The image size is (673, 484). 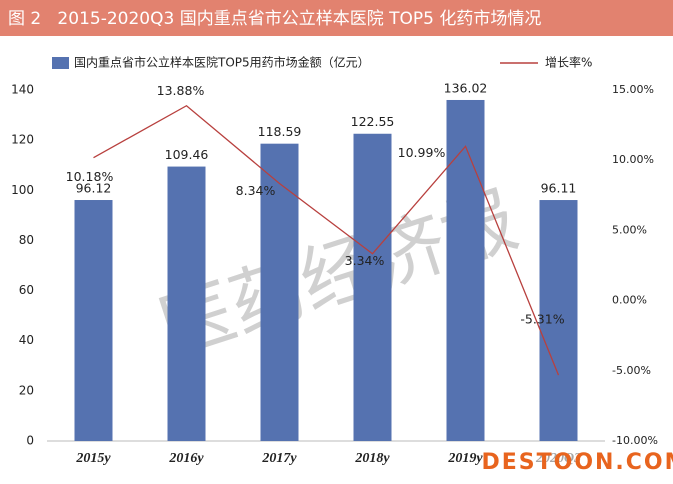 What do you see at coordinates (365, 260) in the screenshot?
I see `line-value-label: 3.34%` at bounding box center [365, 260].